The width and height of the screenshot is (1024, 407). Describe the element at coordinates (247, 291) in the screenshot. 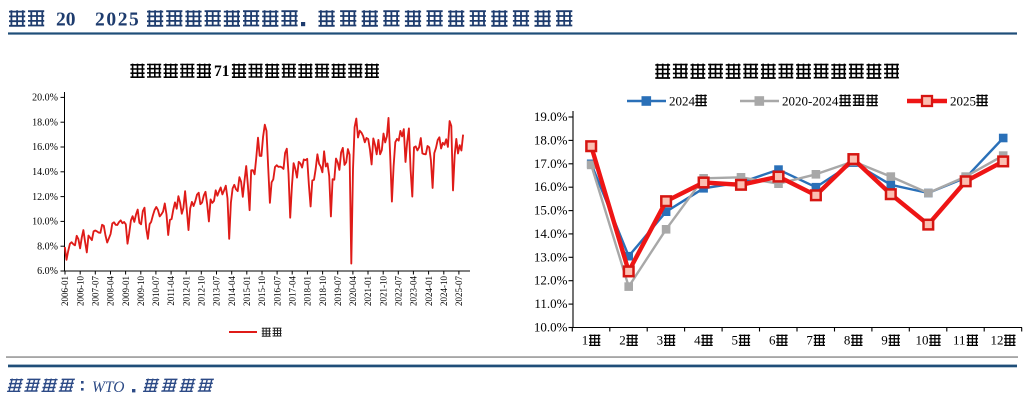

I see `svg-text: 2015-01` at that location.